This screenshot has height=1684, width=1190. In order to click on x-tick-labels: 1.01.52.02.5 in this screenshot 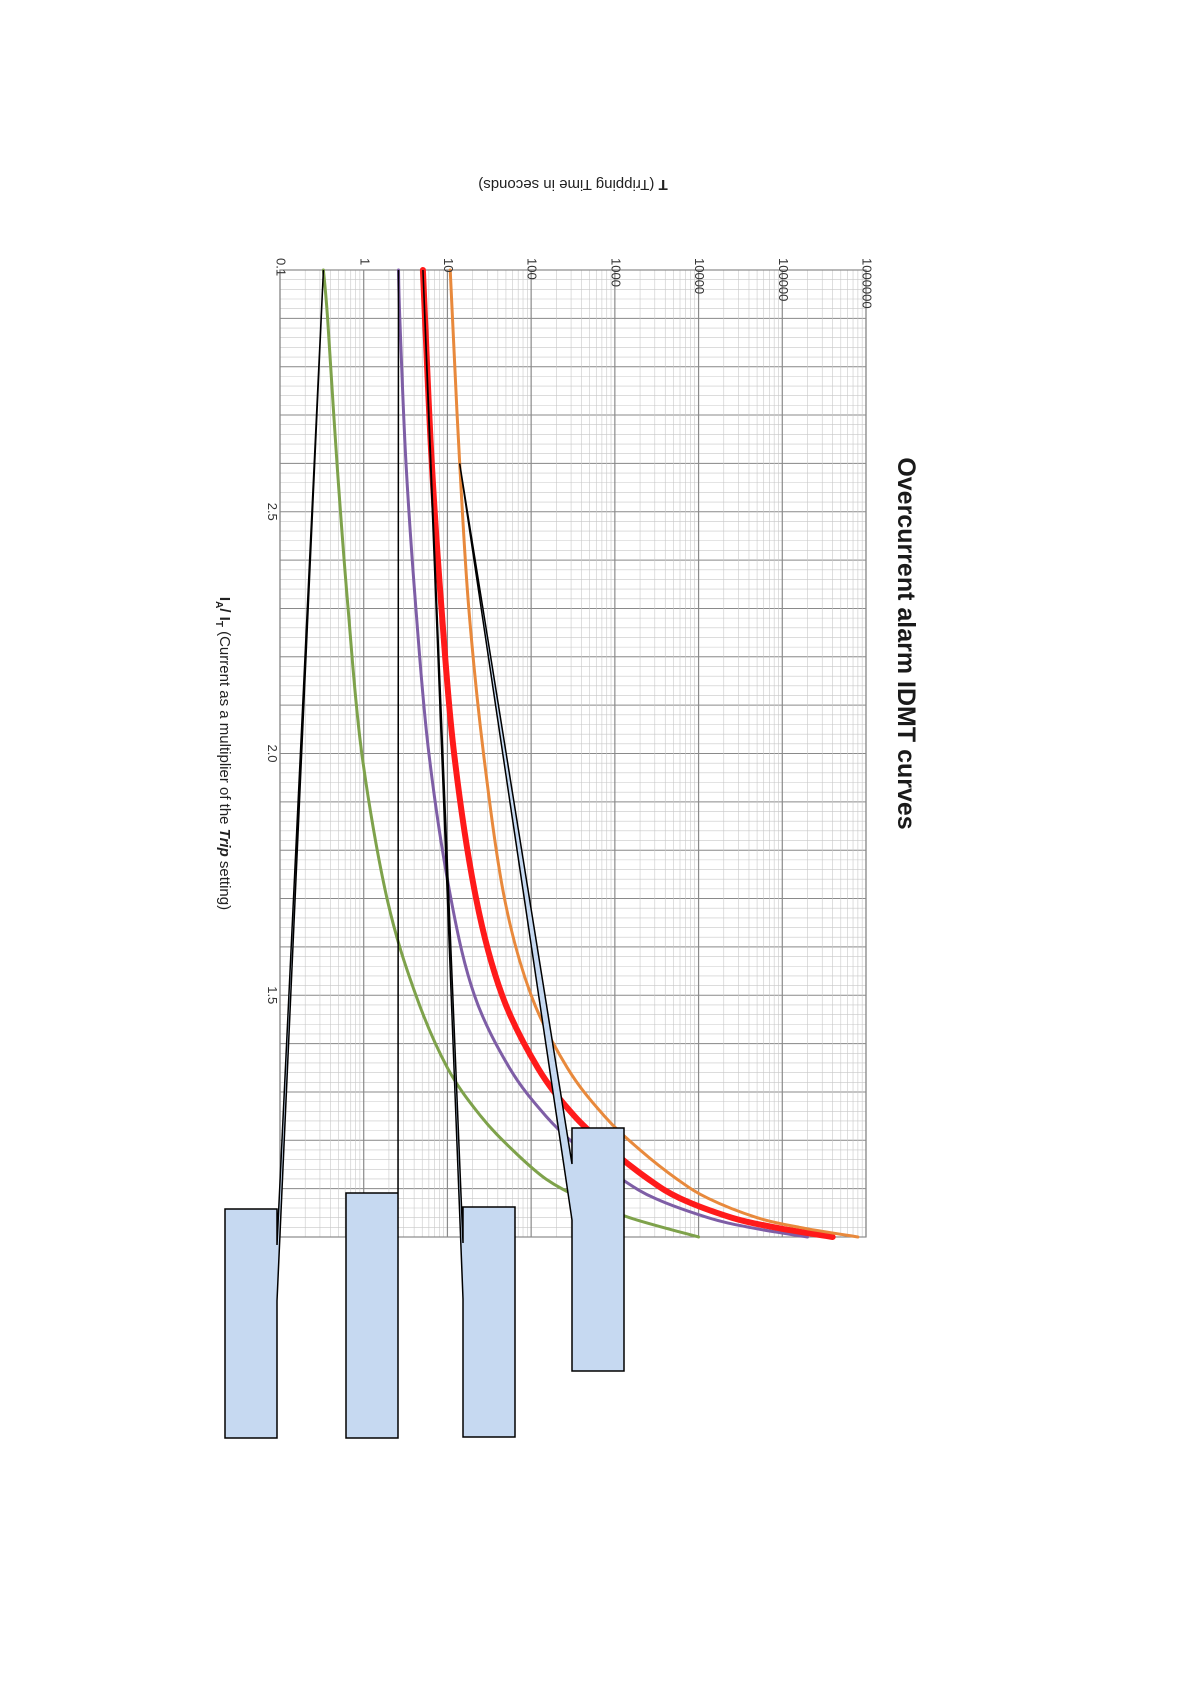, I will do `click(272, 874)`.